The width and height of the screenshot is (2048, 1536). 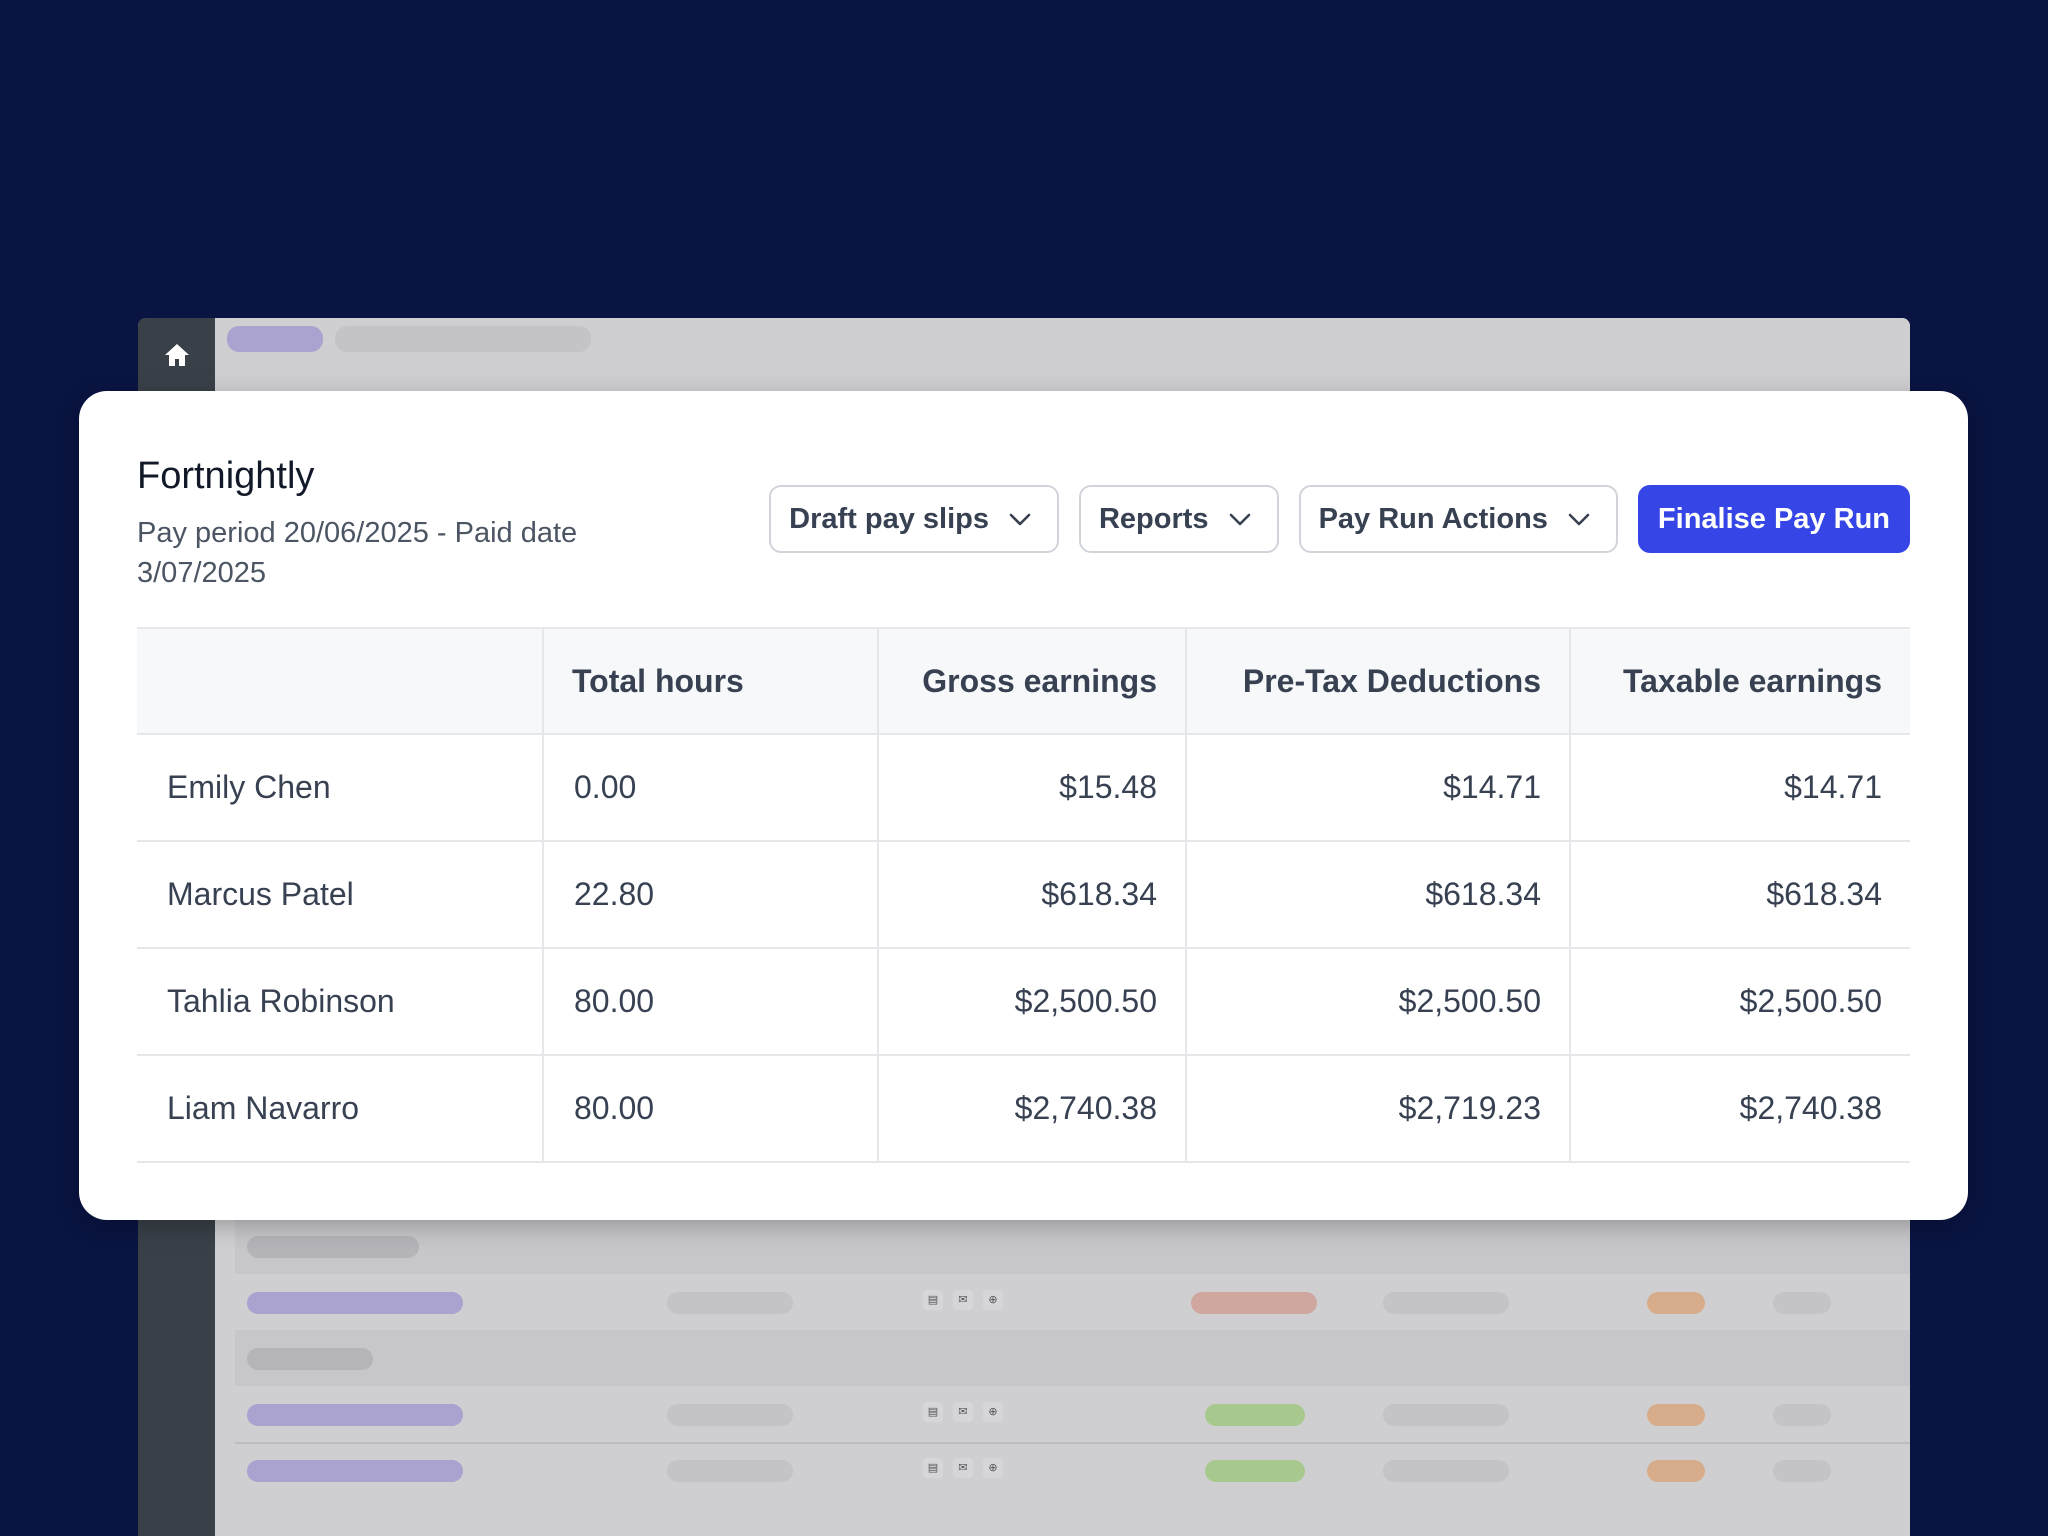 I want to click on pay-run-actions-label: Pay Run Actions, so click(x=1433, y=518).